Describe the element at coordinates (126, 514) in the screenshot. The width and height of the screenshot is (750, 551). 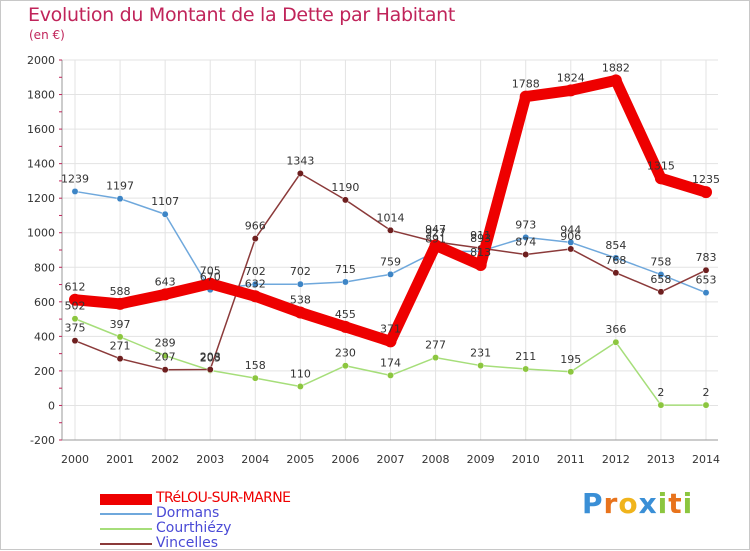
I see `legend-swatch-dormans` at that location.